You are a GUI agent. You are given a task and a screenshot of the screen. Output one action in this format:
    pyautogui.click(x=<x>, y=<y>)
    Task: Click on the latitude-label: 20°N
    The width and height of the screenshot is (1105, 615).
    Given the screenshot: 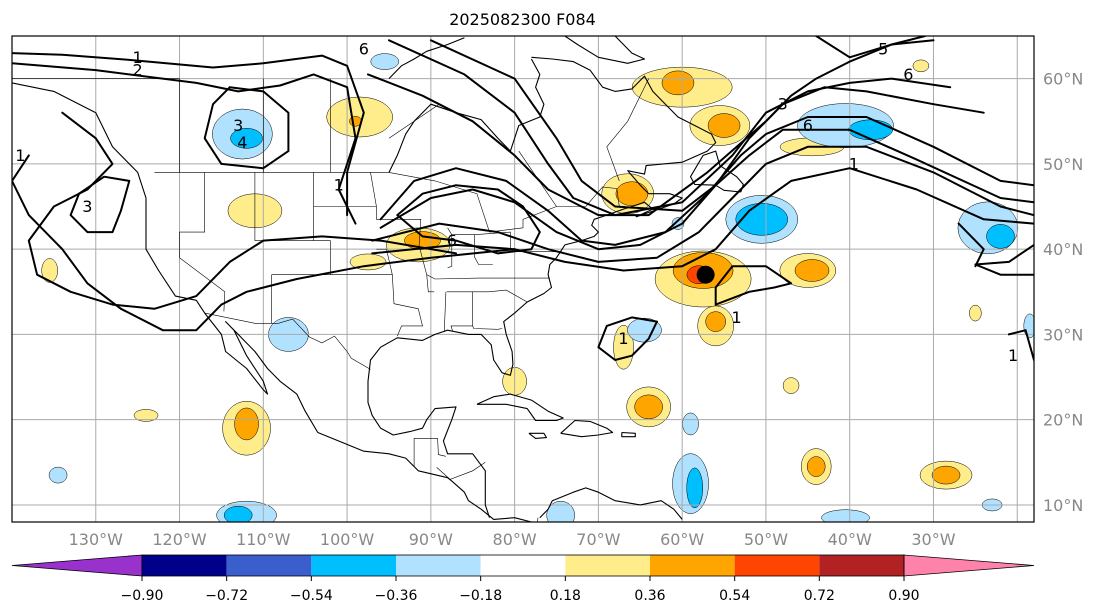 What is the action you would take?
    pyautogui.click(x=1063, y=420)
    